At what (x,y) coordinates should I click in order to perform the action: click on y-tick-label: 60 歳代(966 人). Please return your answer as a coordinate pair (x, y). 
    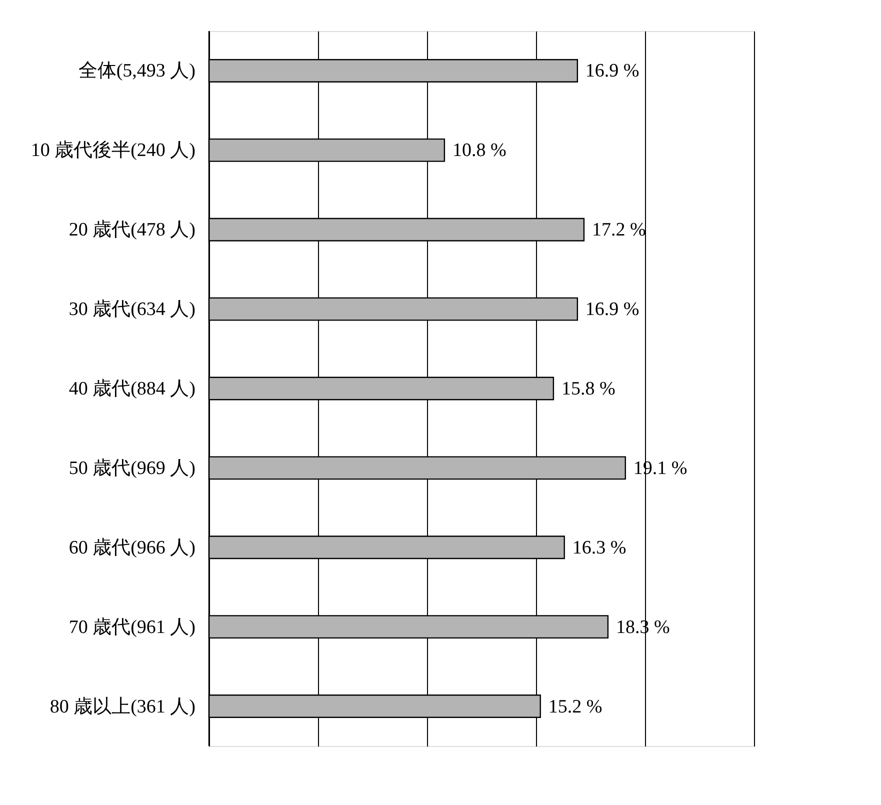
    Looking at the image, I should click on (132, 547).